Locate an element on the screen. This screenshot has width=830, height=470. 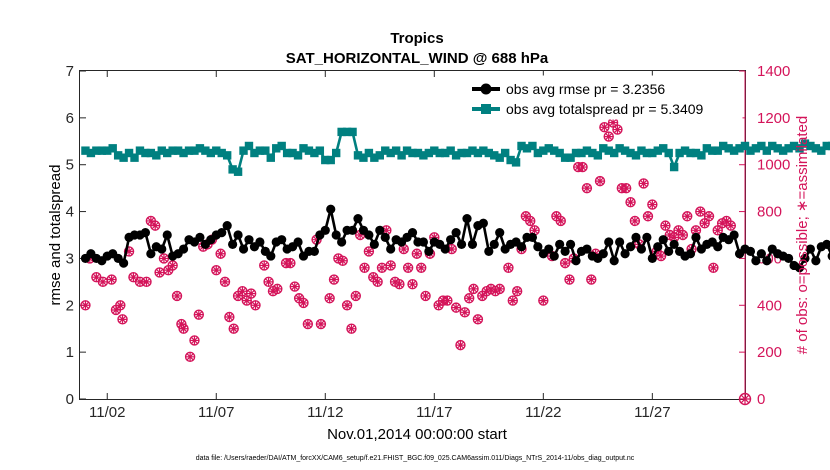
x-tick-label: 11/22 is located at coordinates (543, 412).